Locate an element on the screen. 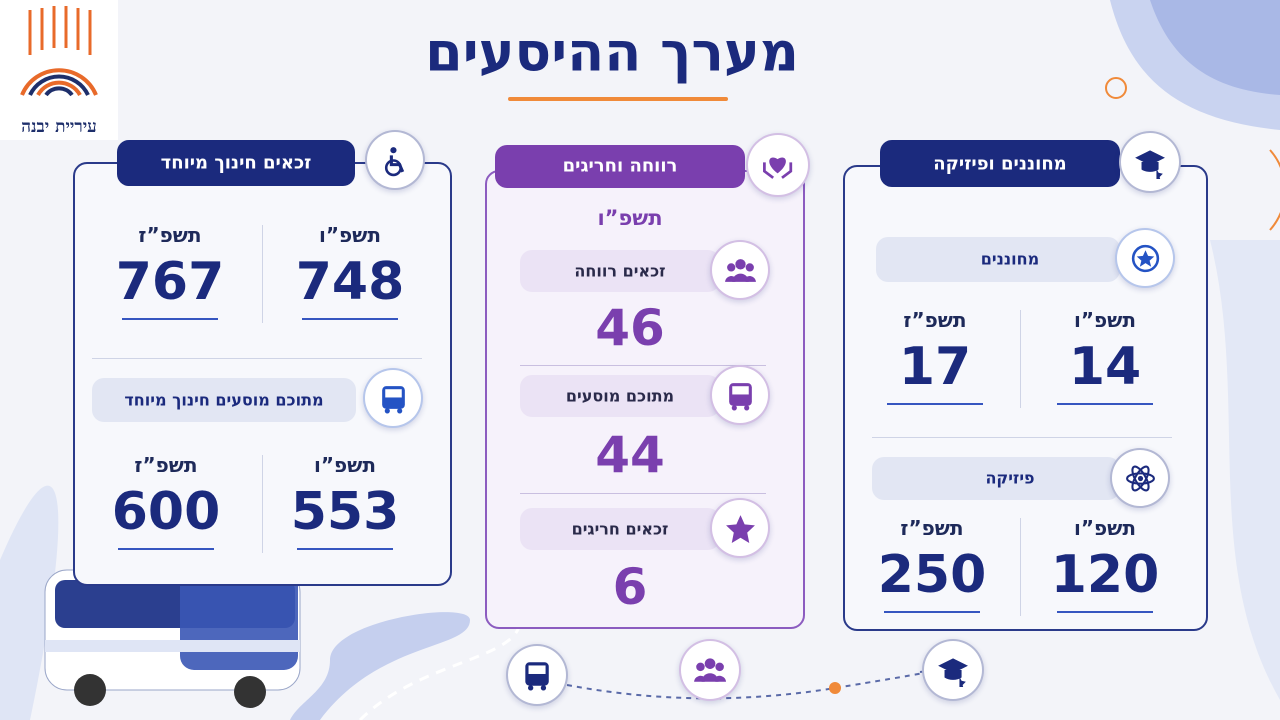  logo: עיריית יבנה is located at coordinates (59, 70).